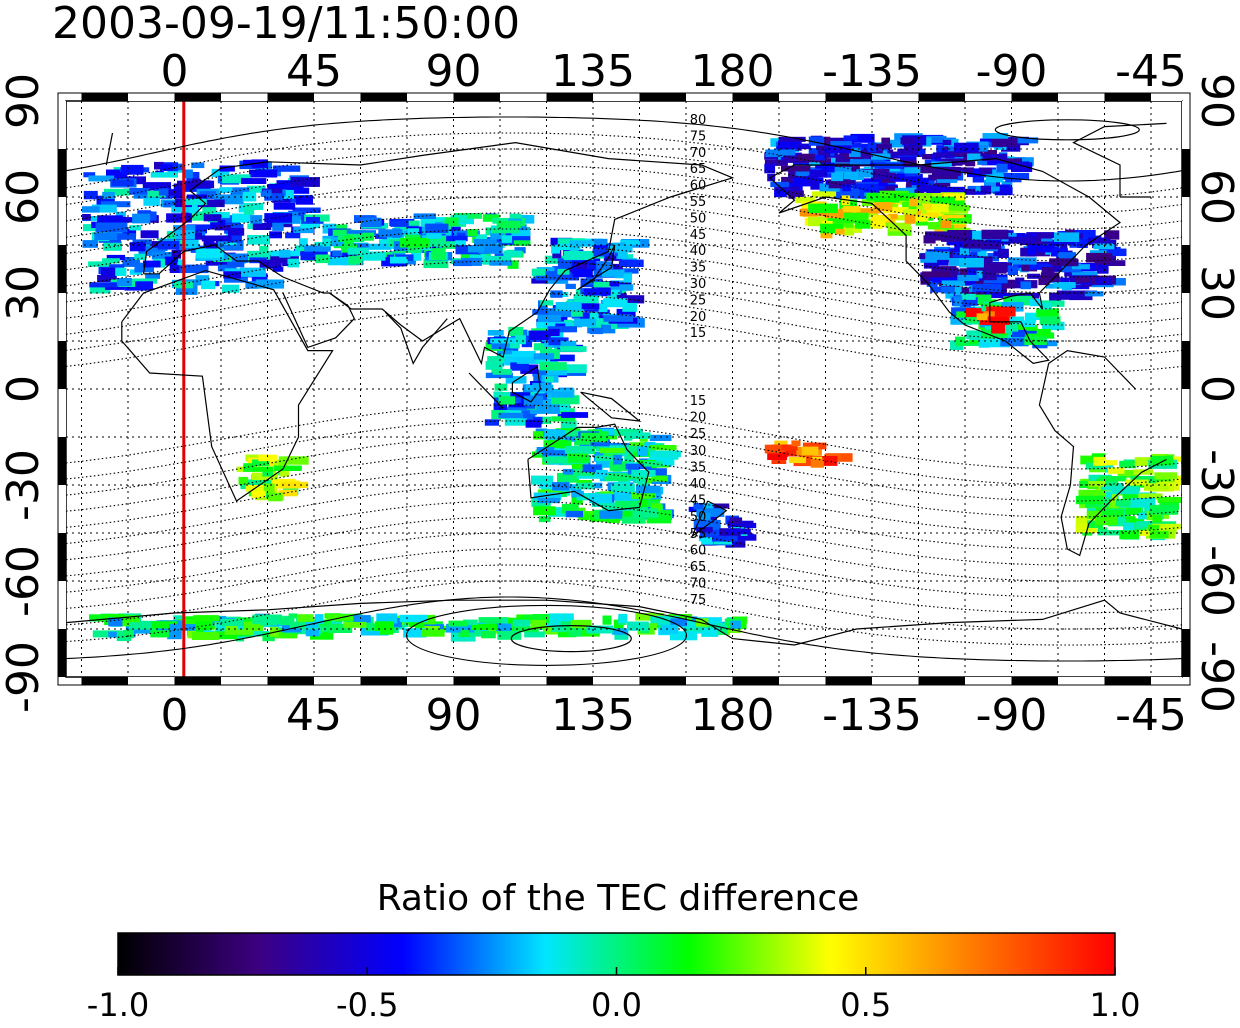  I want to click on magnetic-latitude-label: 20, so click(698, 418).